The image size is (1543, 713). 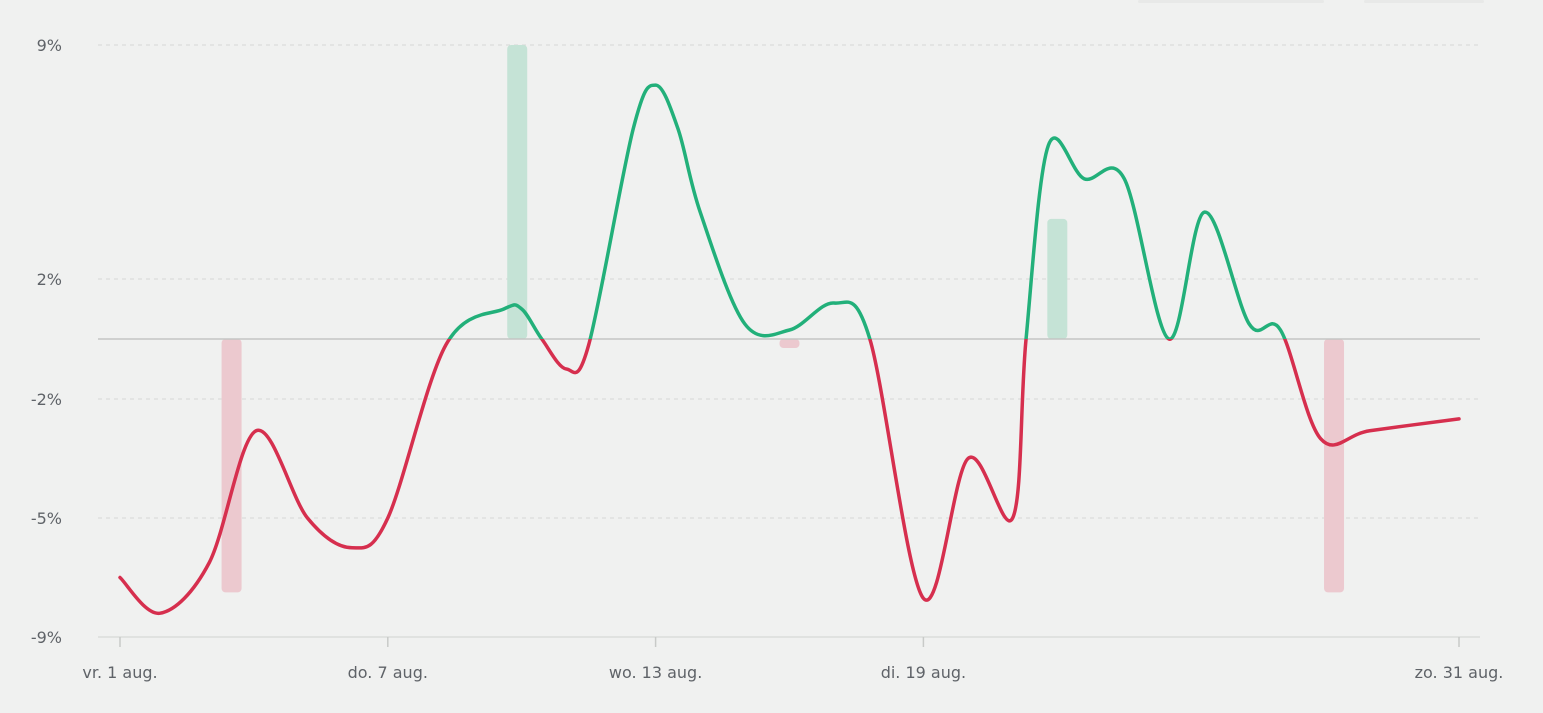 What do you see at coordinates (1459, 672) in the screenshot?
I see `x-tick-label-4: zo. 31 aug.` at bounding box center [1459, 672].